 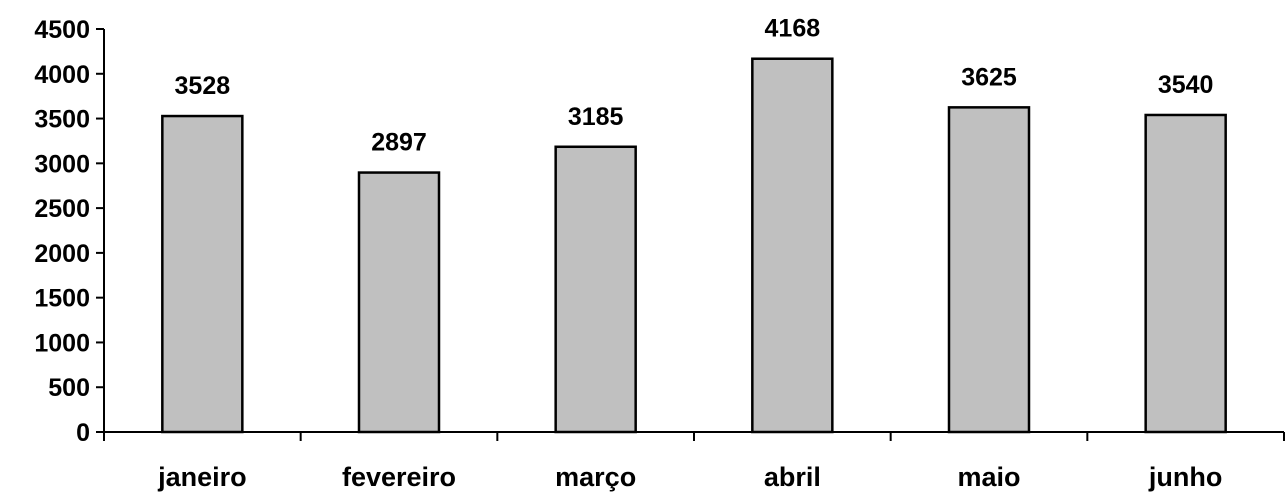 What do you see at coordinates (62, 231) in the screenshot?
I see `y-axis-tick-labels: 0 500 1000 1500 2000 2500 3000 3500 4000 4500` at bounding box center [62, 231].